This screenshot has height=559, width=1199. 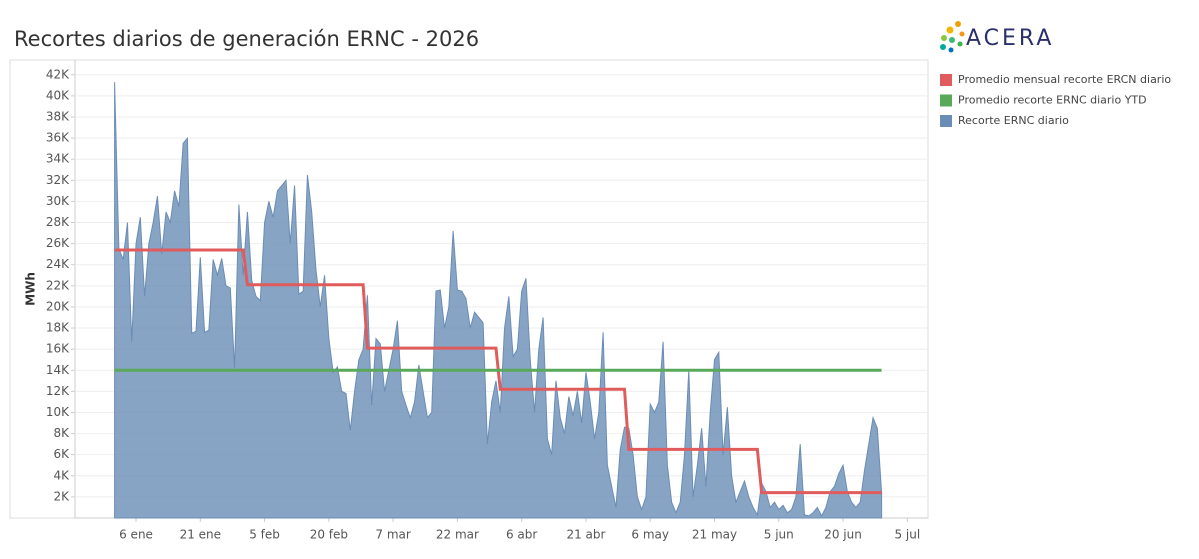 I want to click on x-tick-label: 6 ene, so click(x=136, y=535).